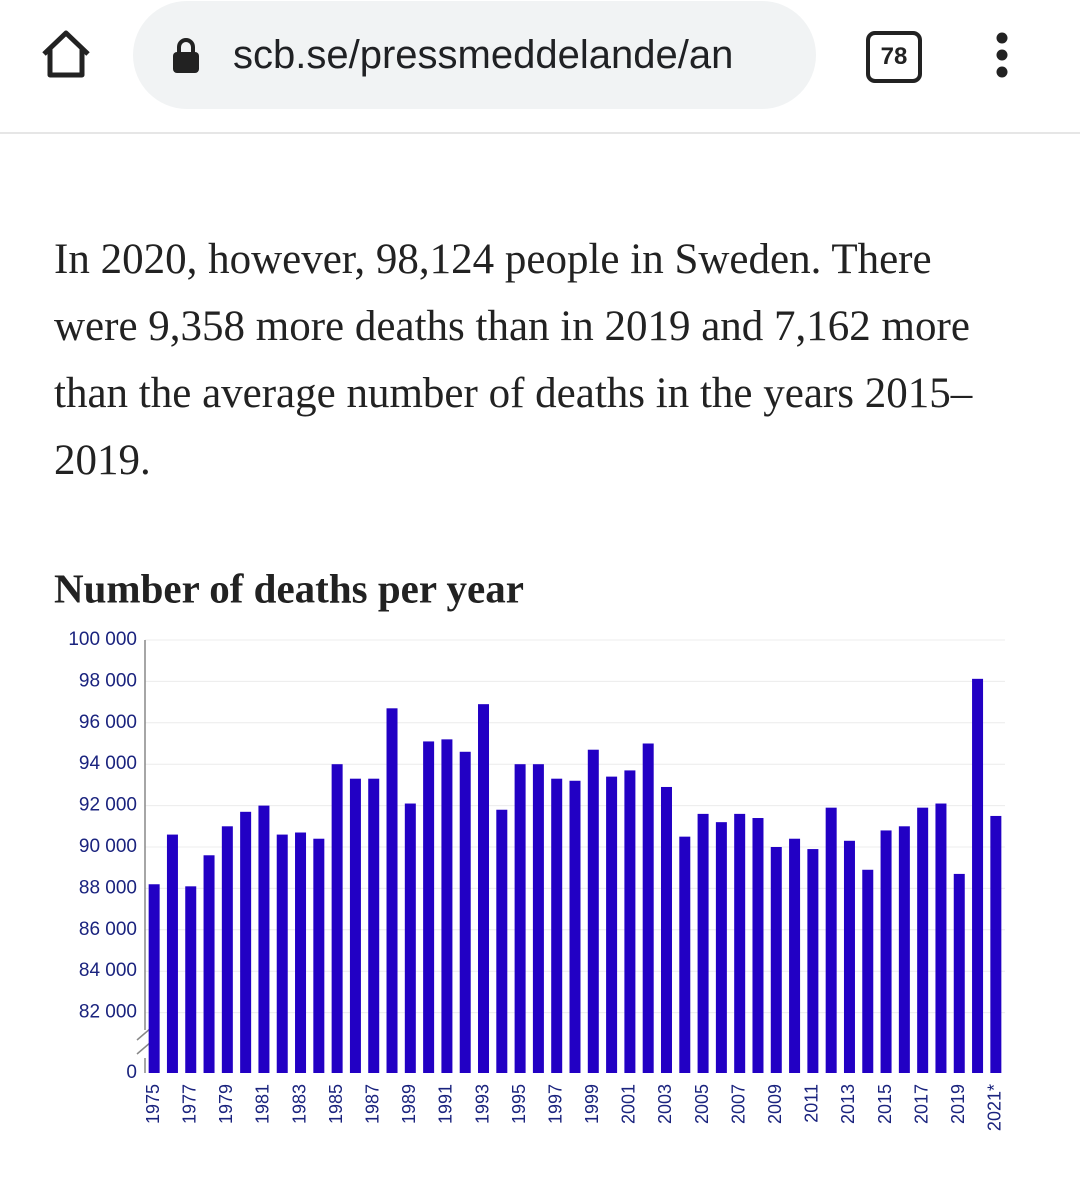 This screenshot has height=1184, width=1080. I want to click on x-tick-label: 1983, so click(299, 1104).